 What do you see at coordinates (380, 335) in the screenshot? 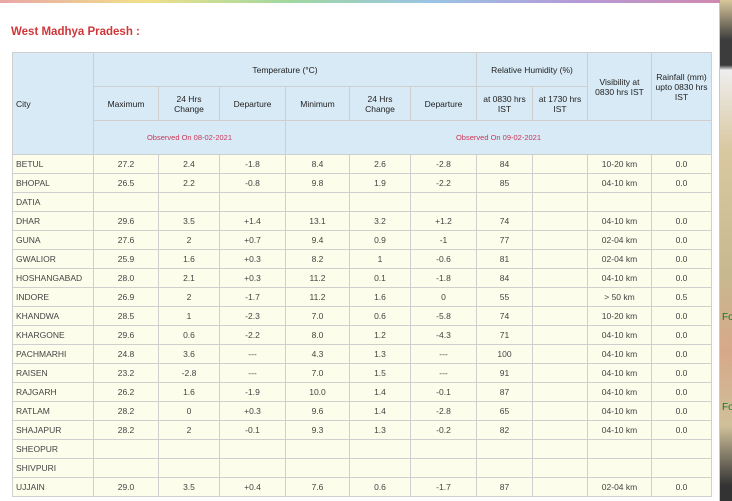
I see `cell-min-change: 1.2` at bounding box center [380, 335].